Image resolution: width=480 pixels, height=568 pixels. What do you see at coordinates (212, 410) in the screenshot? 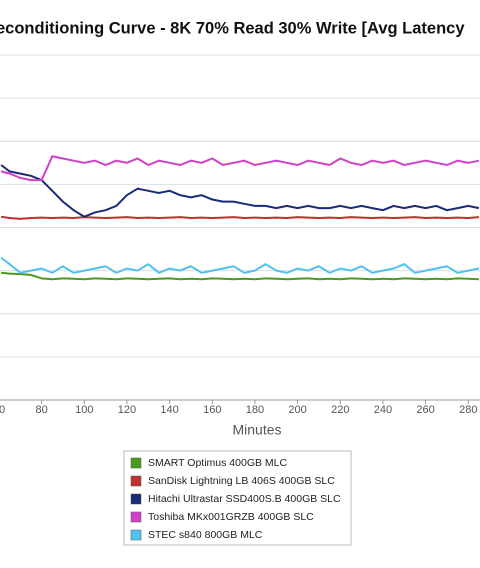
I see `x-tick-label: 160` at bounding box center [212, 410].